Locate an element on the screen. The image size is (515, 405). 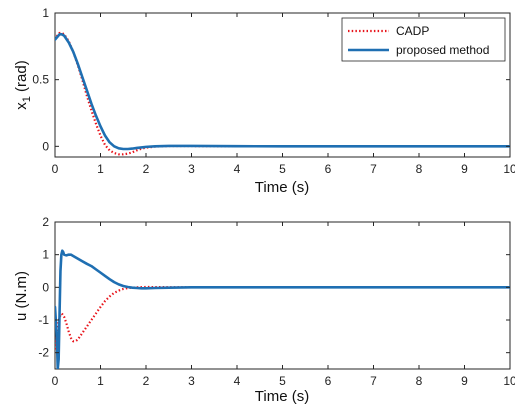
y-tick-label: 0.5 is located at coordinates (40, 80).